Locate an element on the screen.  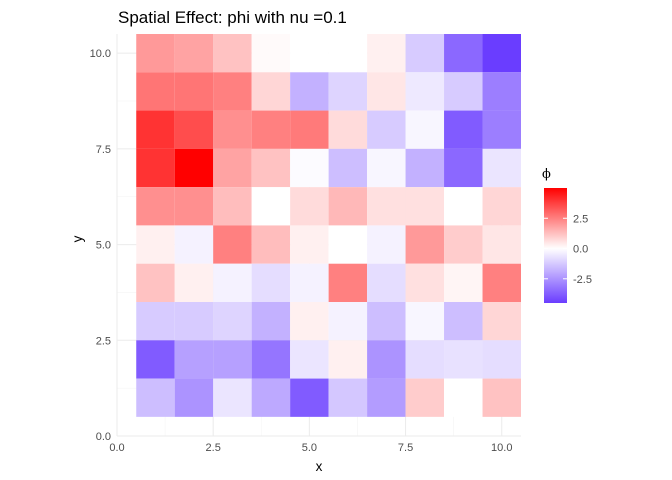
x-tick-label: 7.5 is located at coordinates (405, 448).